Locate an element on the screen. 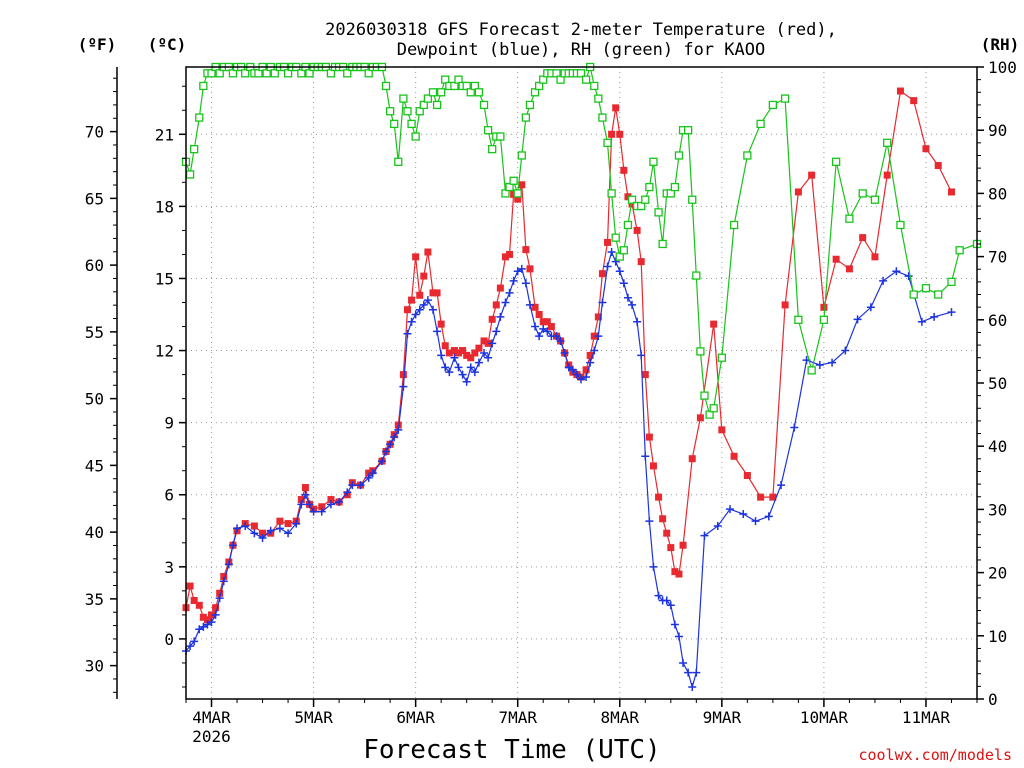 Image resolution: width=1024 pixels, height=768 pixels. rh-tick-label: 60 is located at coordinates (997, 320).